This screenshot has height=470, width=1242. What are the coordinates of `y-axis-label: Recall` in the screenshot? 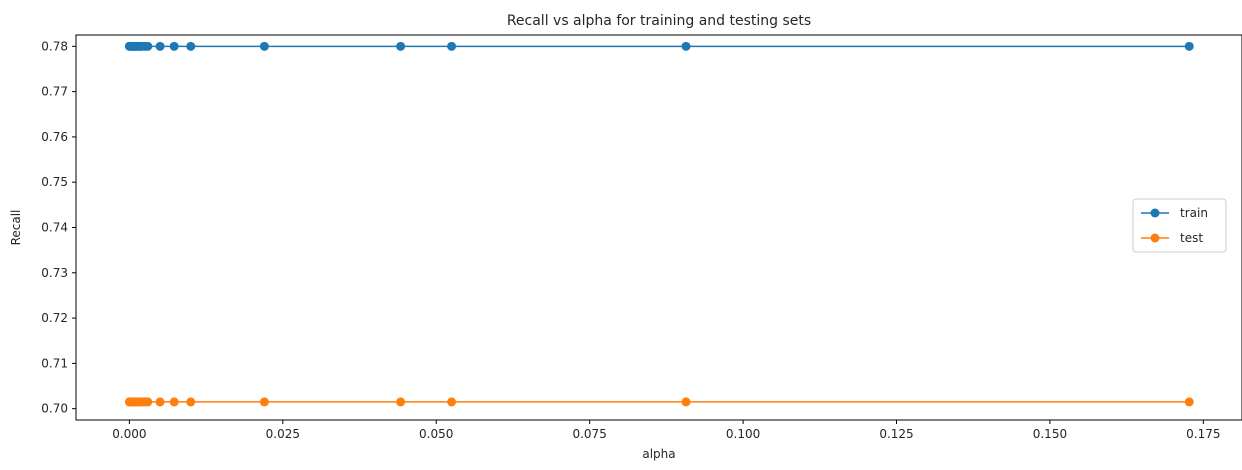 It's located at (16, 228).